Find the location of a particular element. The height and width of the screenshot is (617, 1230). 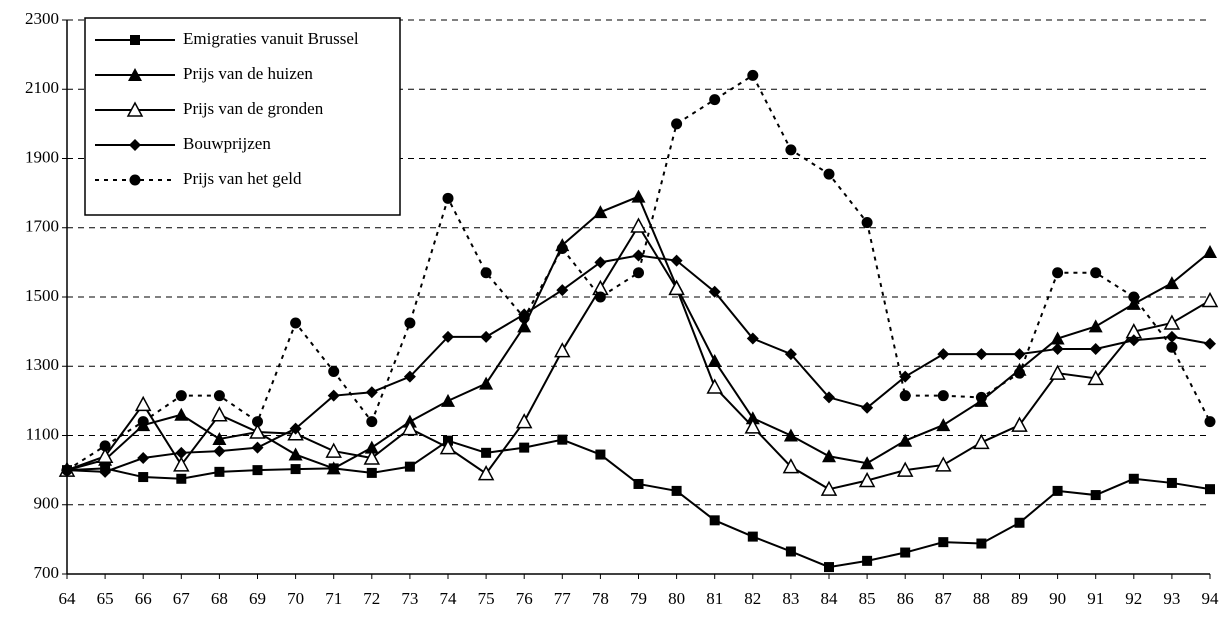

x-tick-label: 67 is located at coordinates (182, 598).